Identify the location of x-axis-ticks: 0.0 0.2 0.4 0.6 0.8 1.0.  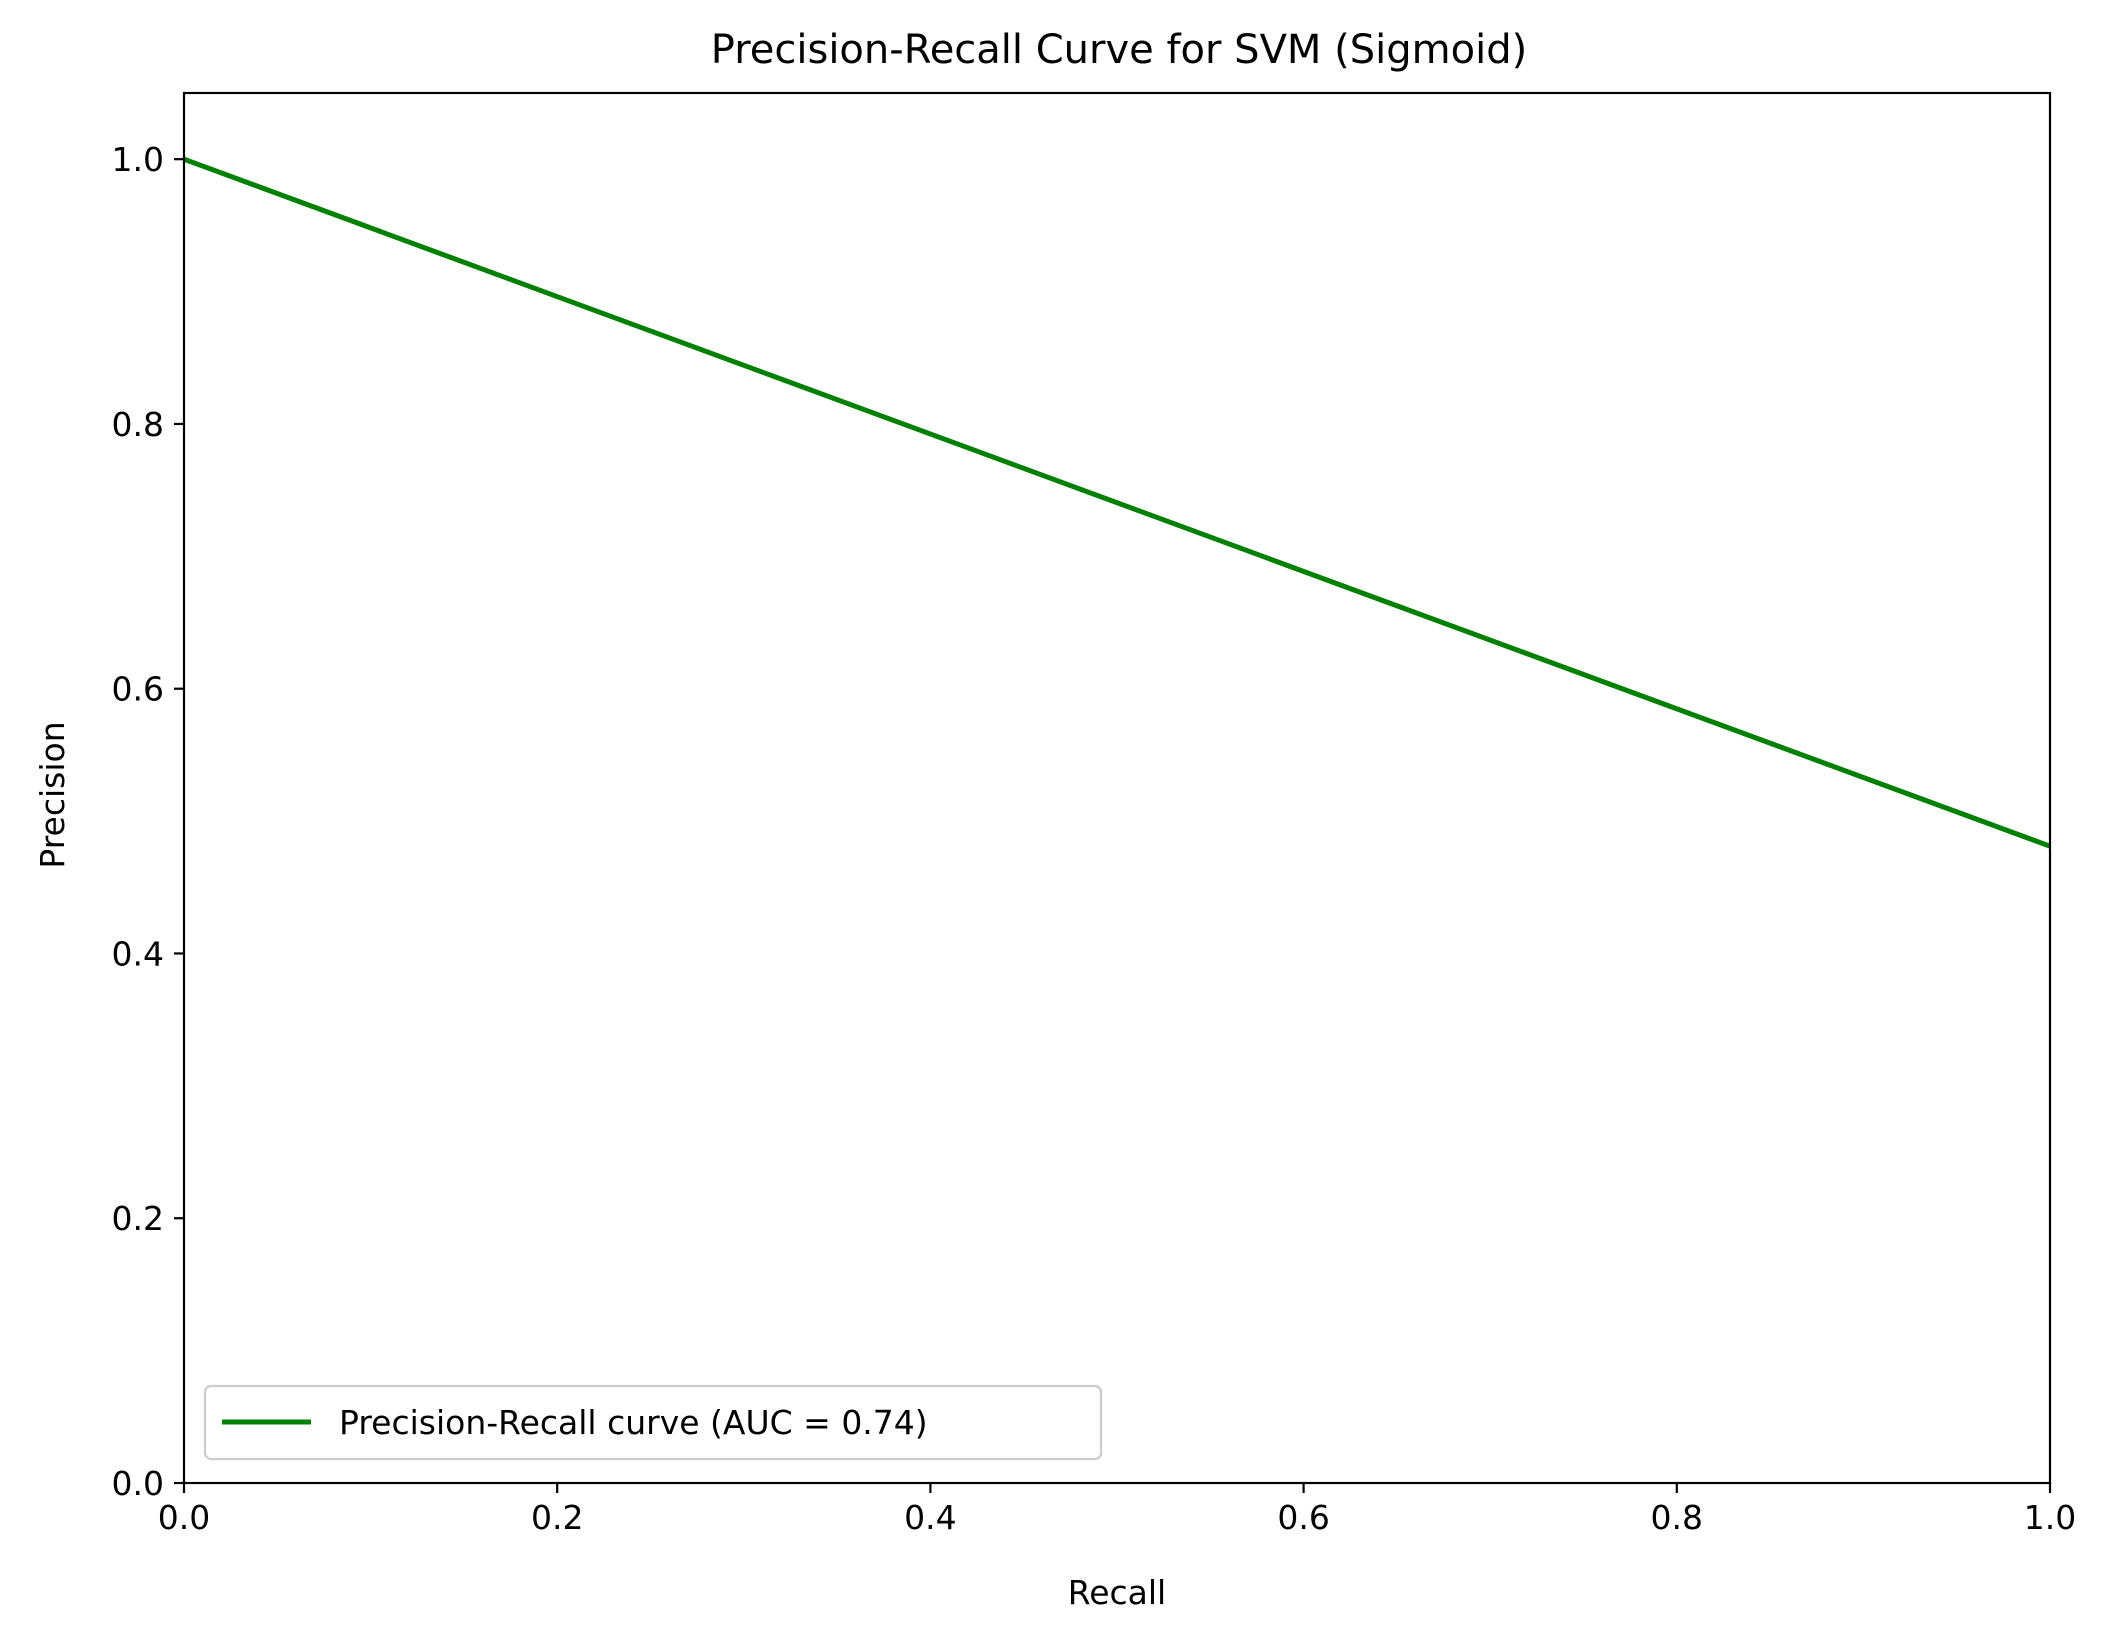
(1117, 1510).